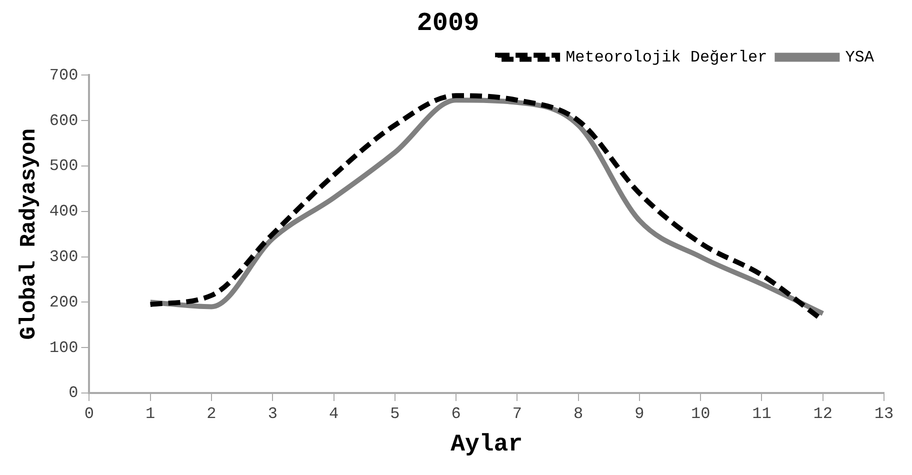  What do you see at coordinates (859, 57) in the screenshot?
I see `legend-label: YSA` at bounding box center [859, 57].